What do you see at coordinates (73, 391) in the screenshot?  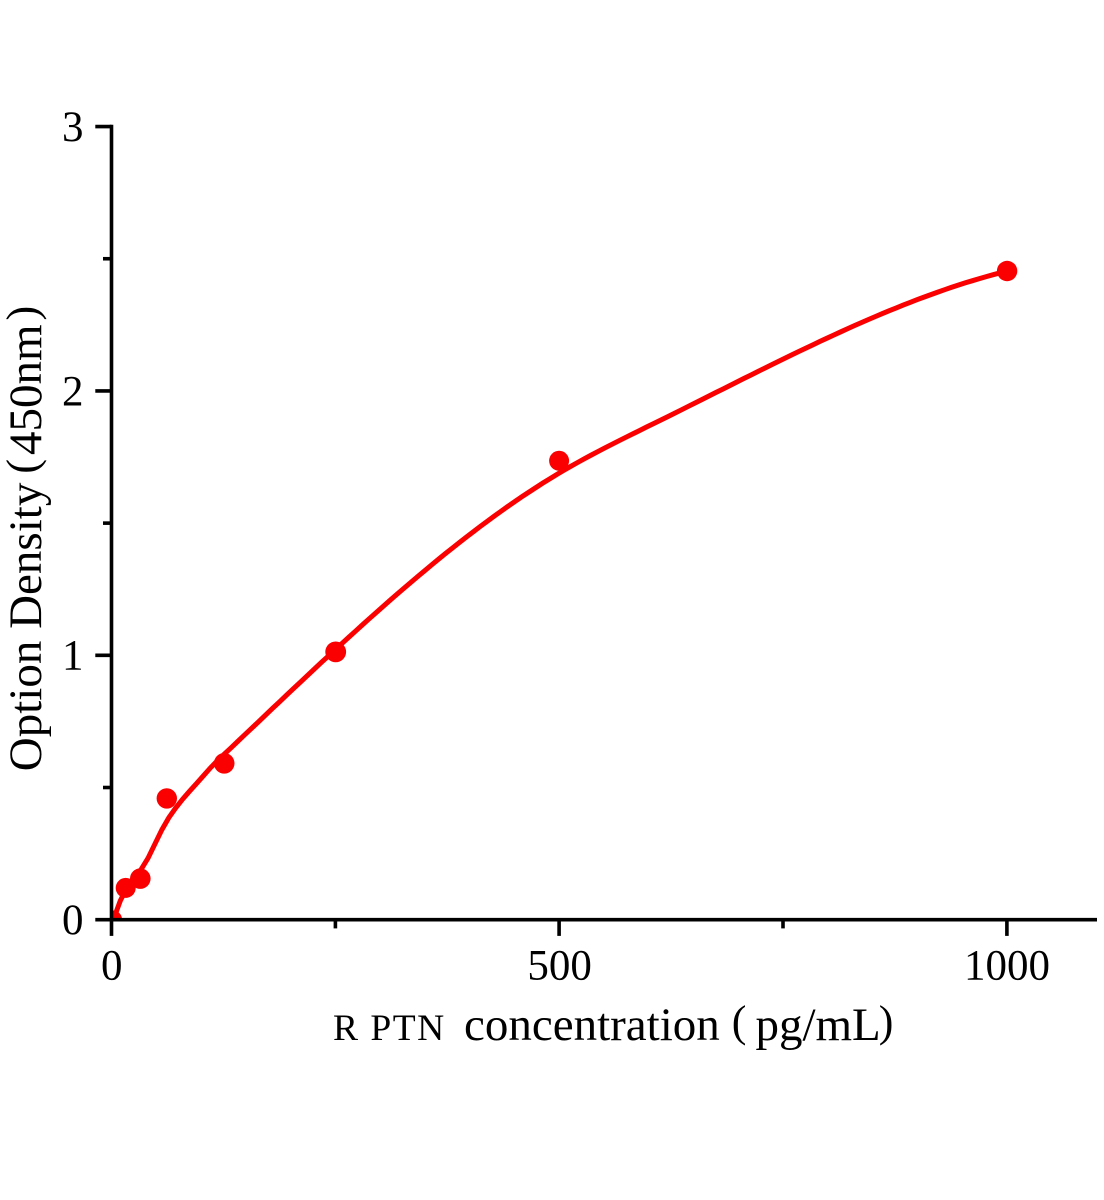 I see `svg-text: 2` at bounding box center [73, 391].